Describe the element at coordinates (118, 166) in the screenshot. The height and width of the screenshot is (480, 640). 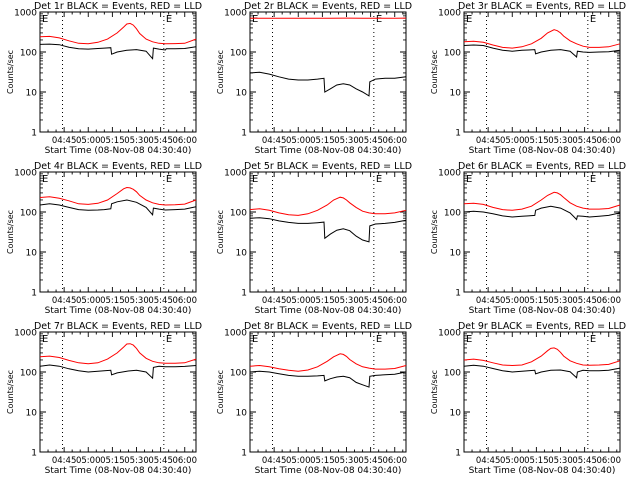
I see `panel-title: Det 4r BLACK = Events, RED = LLD` at that location.